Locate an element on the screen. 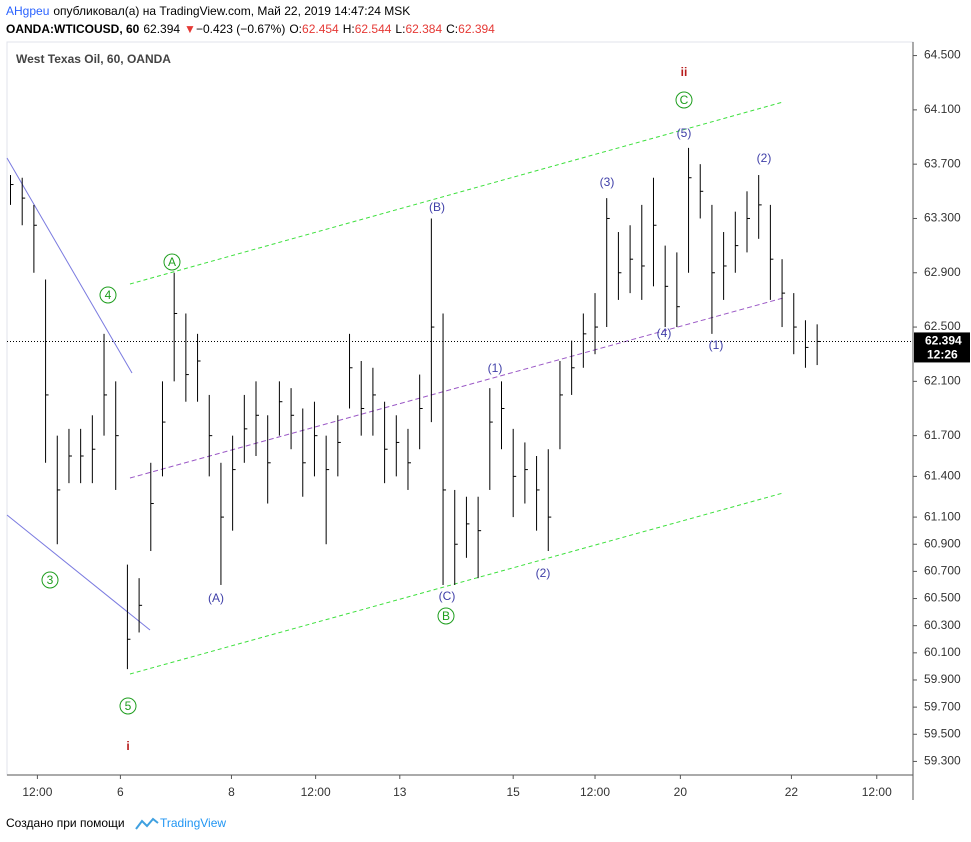  y-tick-label: 60.300 is located at coordinates (942, 625).